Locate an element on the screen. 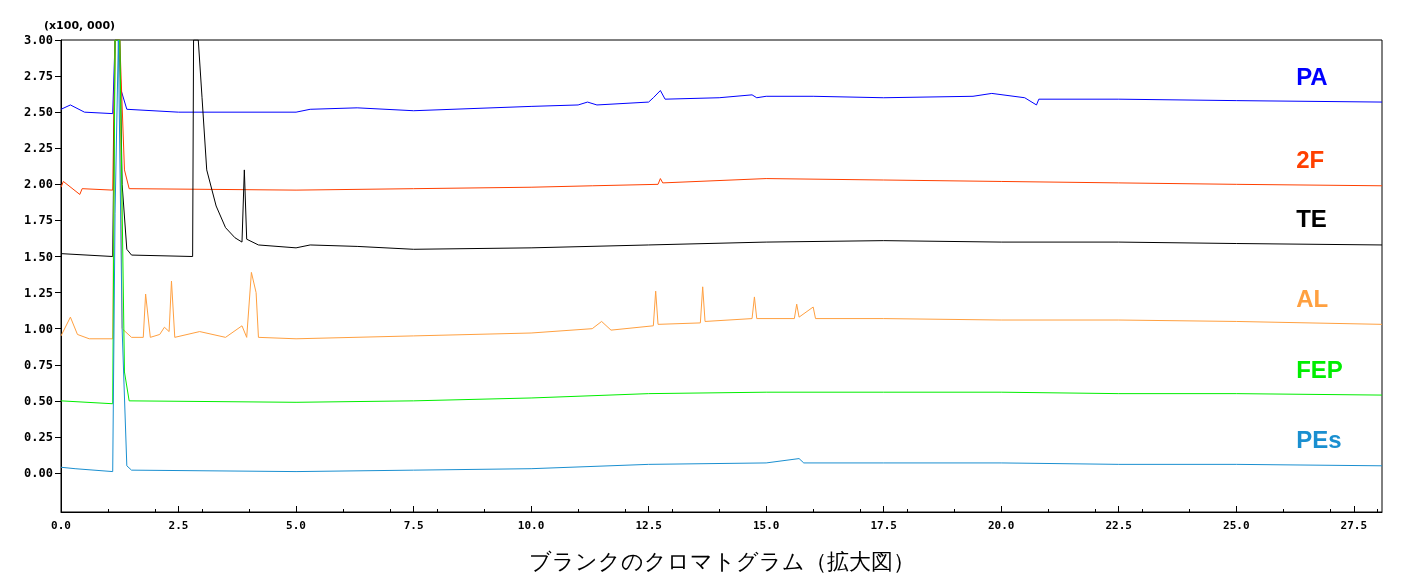 The image size is (1405, 587). y-tick-label: 0.75 is located at coordinates (38, 364).